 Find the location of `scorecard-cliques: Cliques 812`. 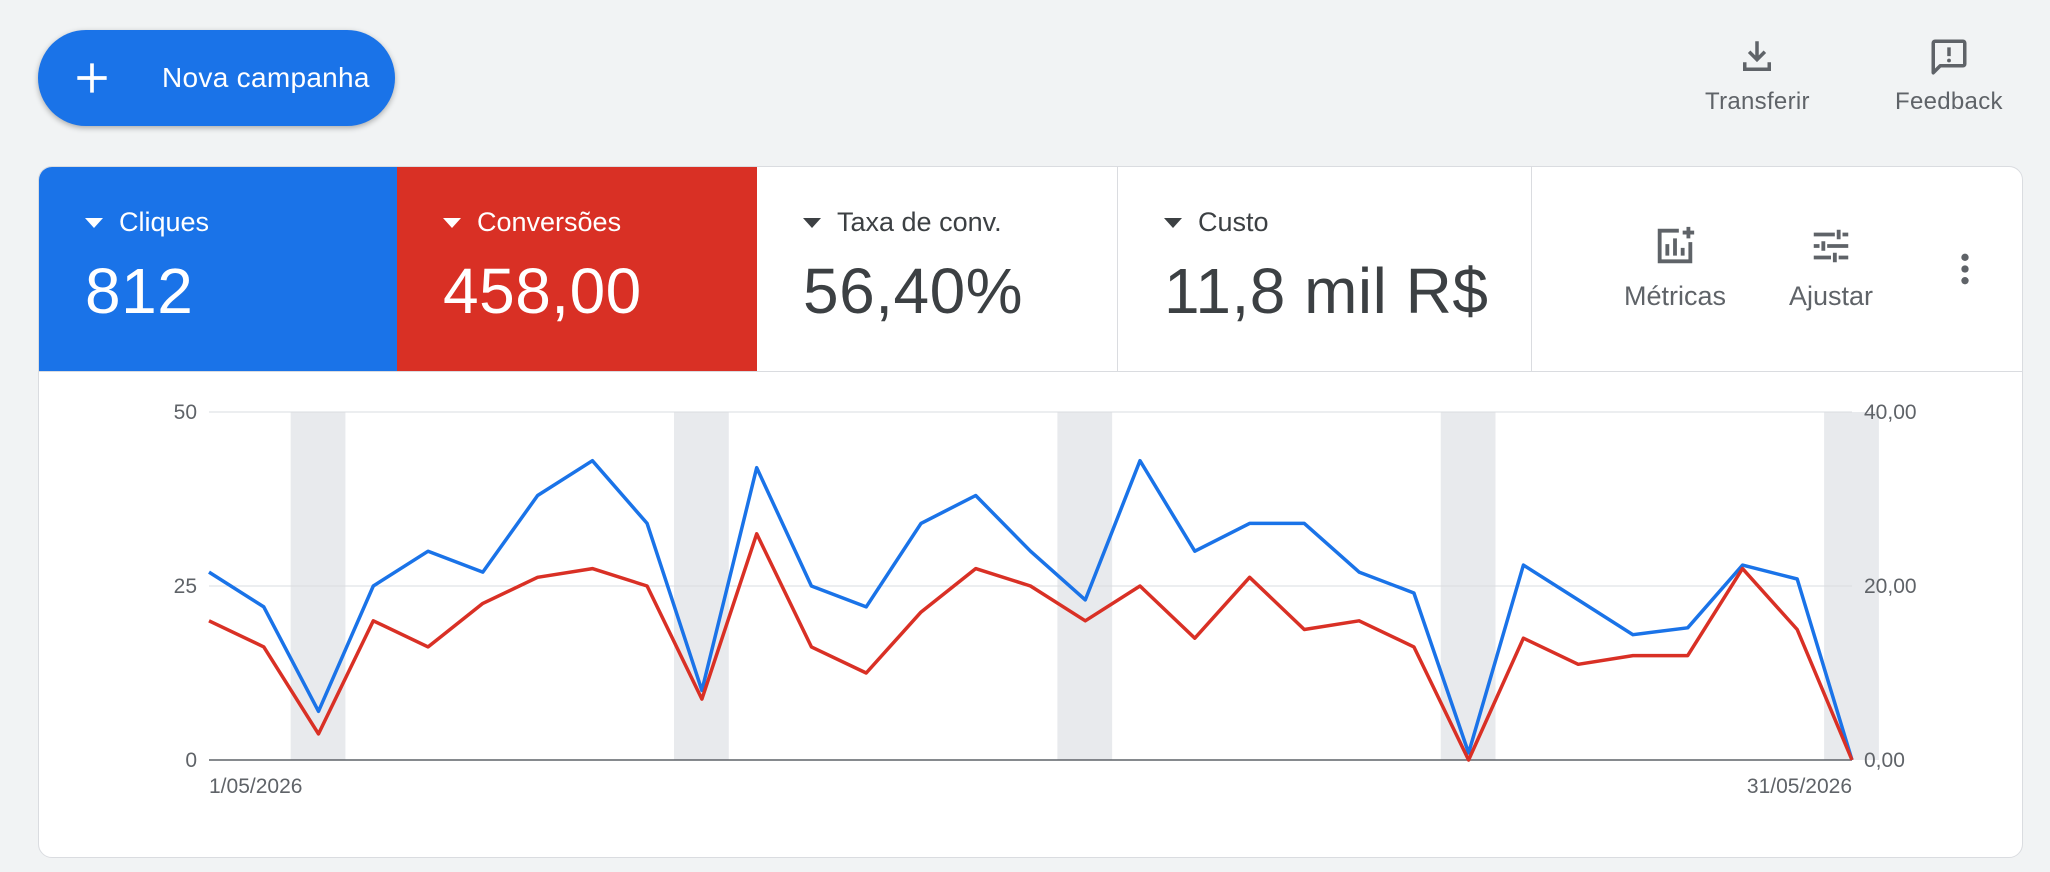

scorecard-cliques: Cliques 812 is located at coordinates (218, 269).